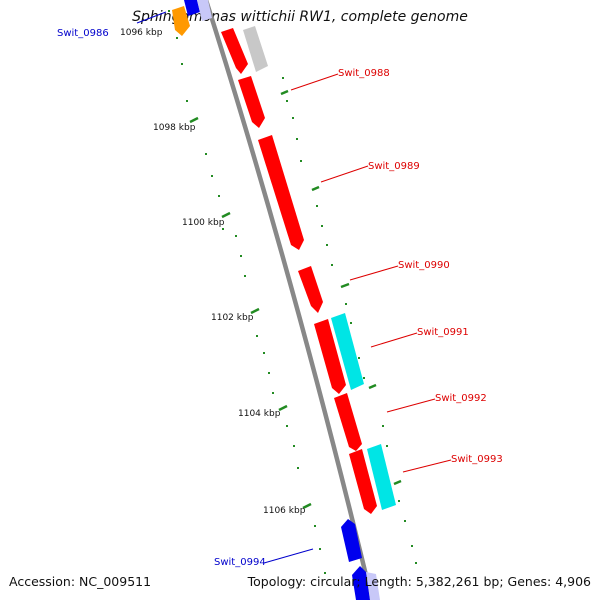 The image size is (600, 600). What do you see at coordinates (477, 459) in the screenshot?
I see `gene-label: Swit_0993` at bounding box center [477, 459].